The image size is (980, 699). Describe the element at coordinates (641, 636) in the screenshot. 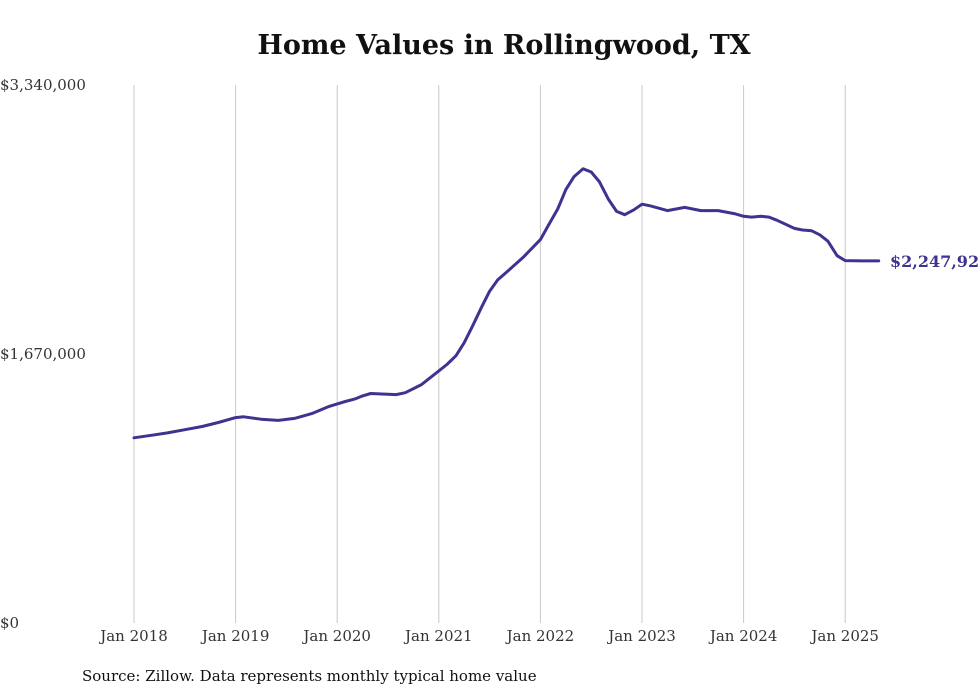

I see `x-tick-label: Jan 2023` at that location.